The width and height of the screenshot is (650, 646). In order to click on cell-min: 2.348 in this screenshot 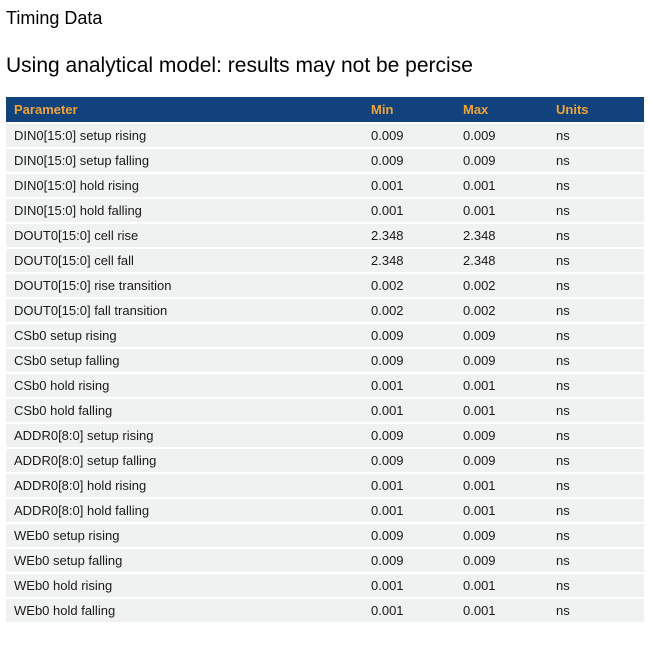, I will do `click(387, 260)`.